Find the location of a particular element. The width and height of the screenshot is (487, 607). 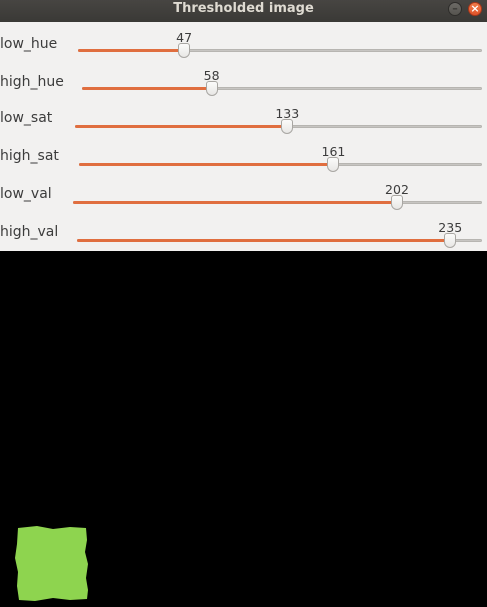

close-button: × is located at coordinates (475, 9).